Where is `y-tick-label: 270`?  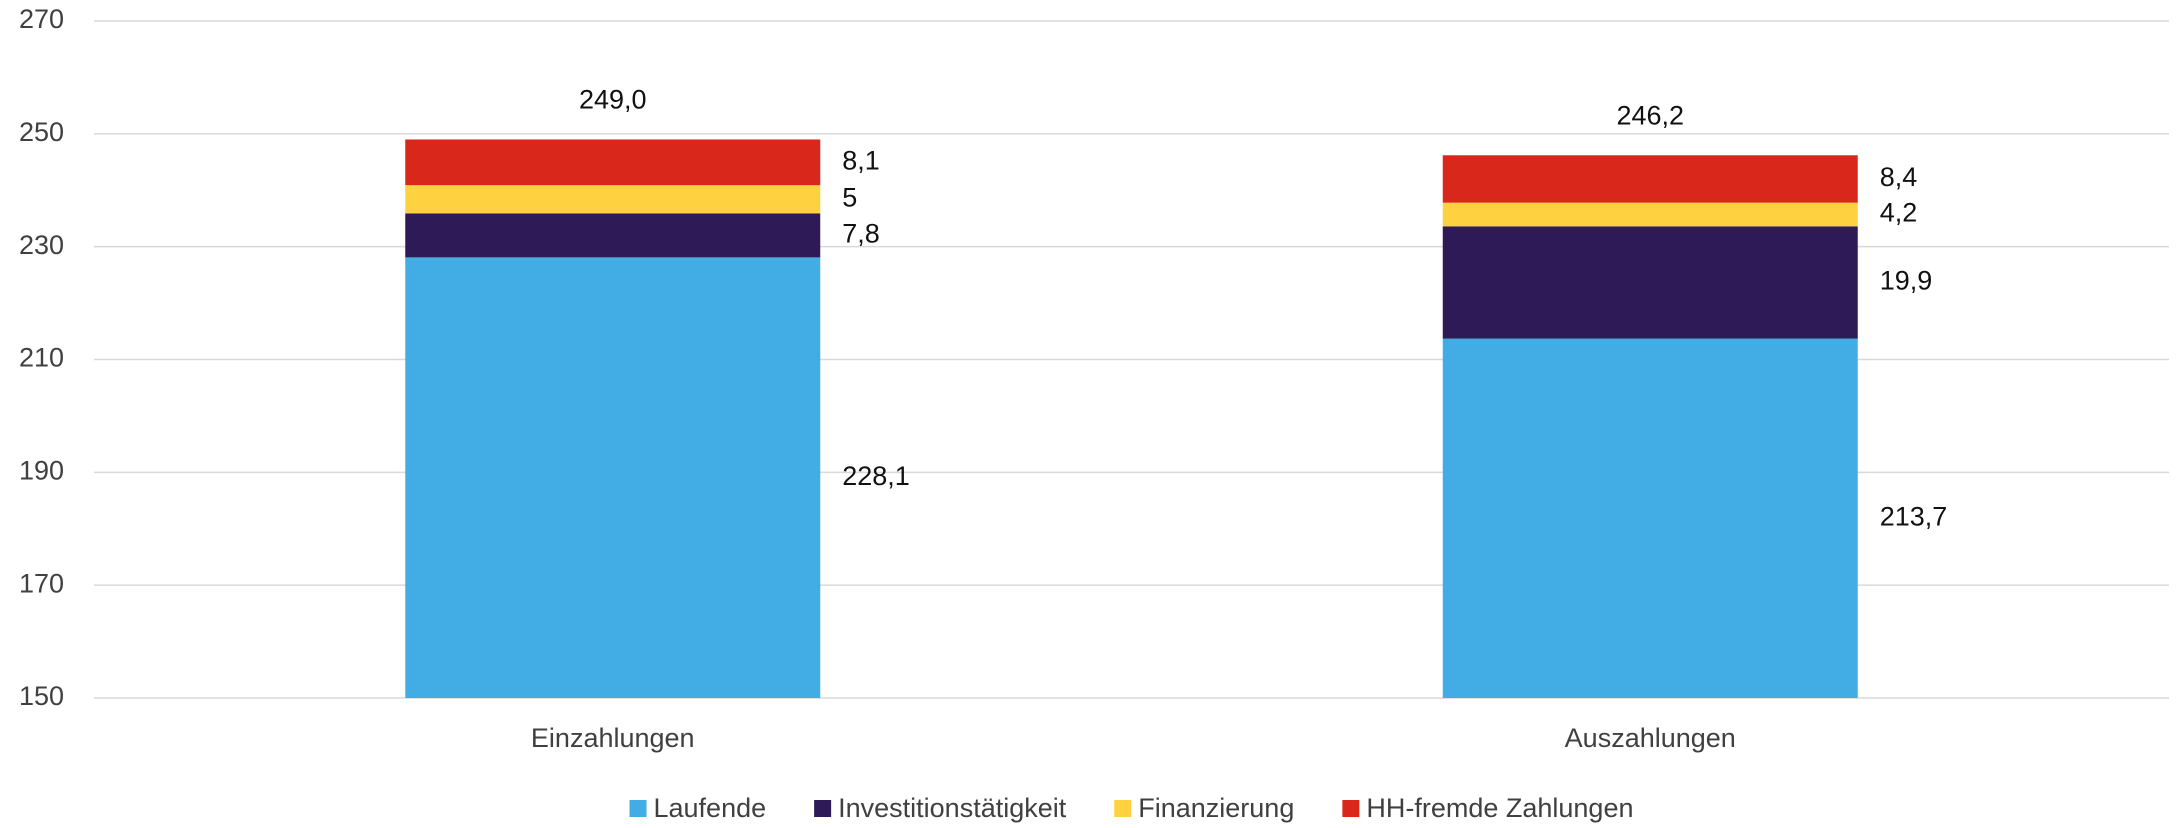 y-tick-label: 270 is located at coordinates (41, 19).